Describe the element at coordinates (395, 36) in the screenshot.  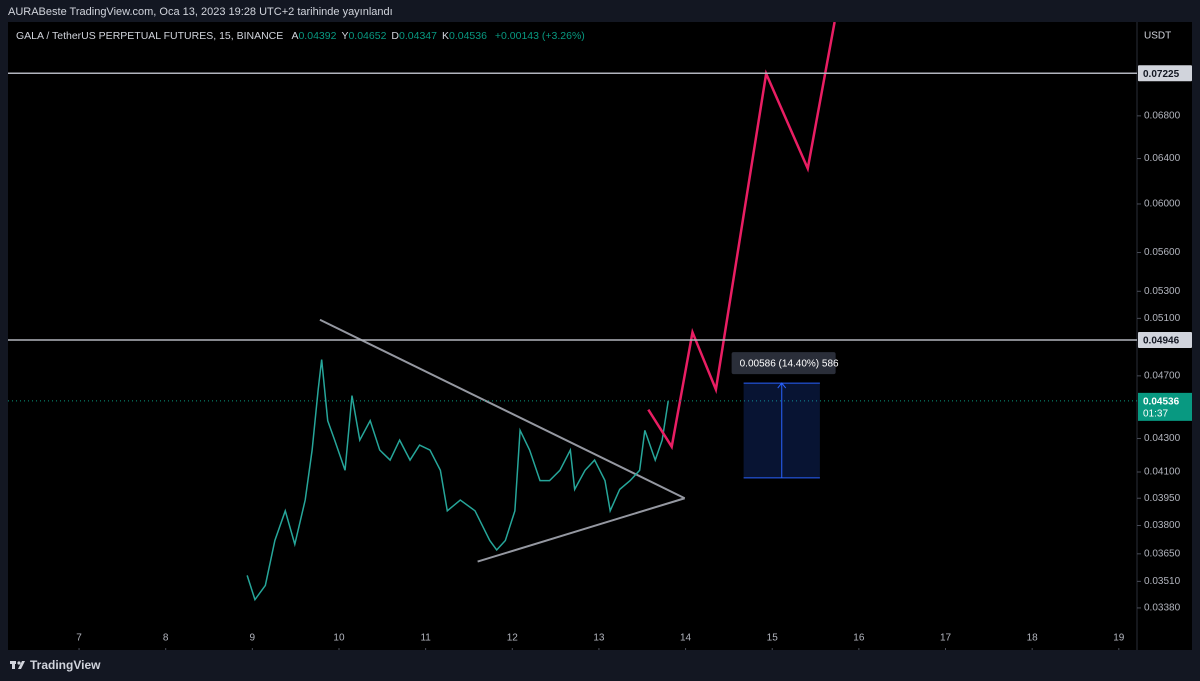
I see `ohlc-label: D` at that location.